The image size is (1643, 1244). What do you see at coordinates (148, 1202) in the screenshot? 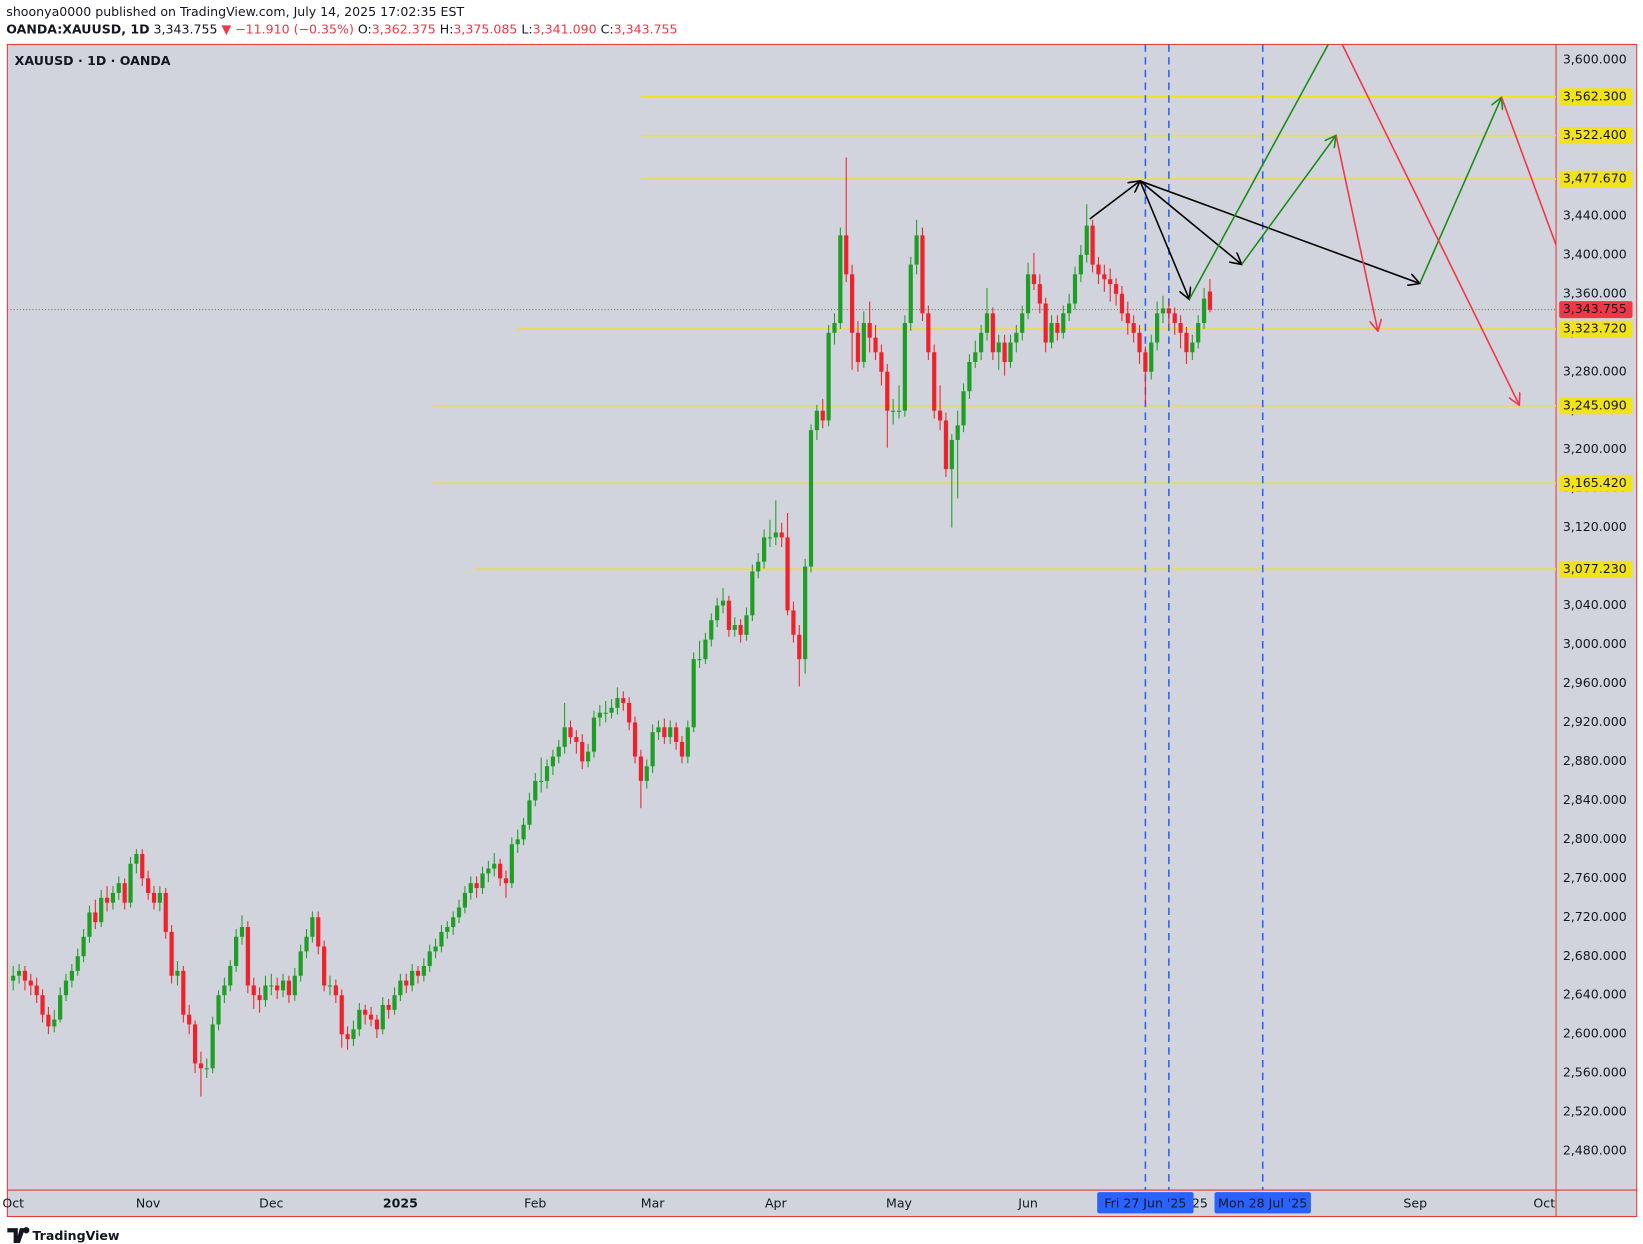
I see `x-tick-label: Nov` at bounding box center [148, 1202].